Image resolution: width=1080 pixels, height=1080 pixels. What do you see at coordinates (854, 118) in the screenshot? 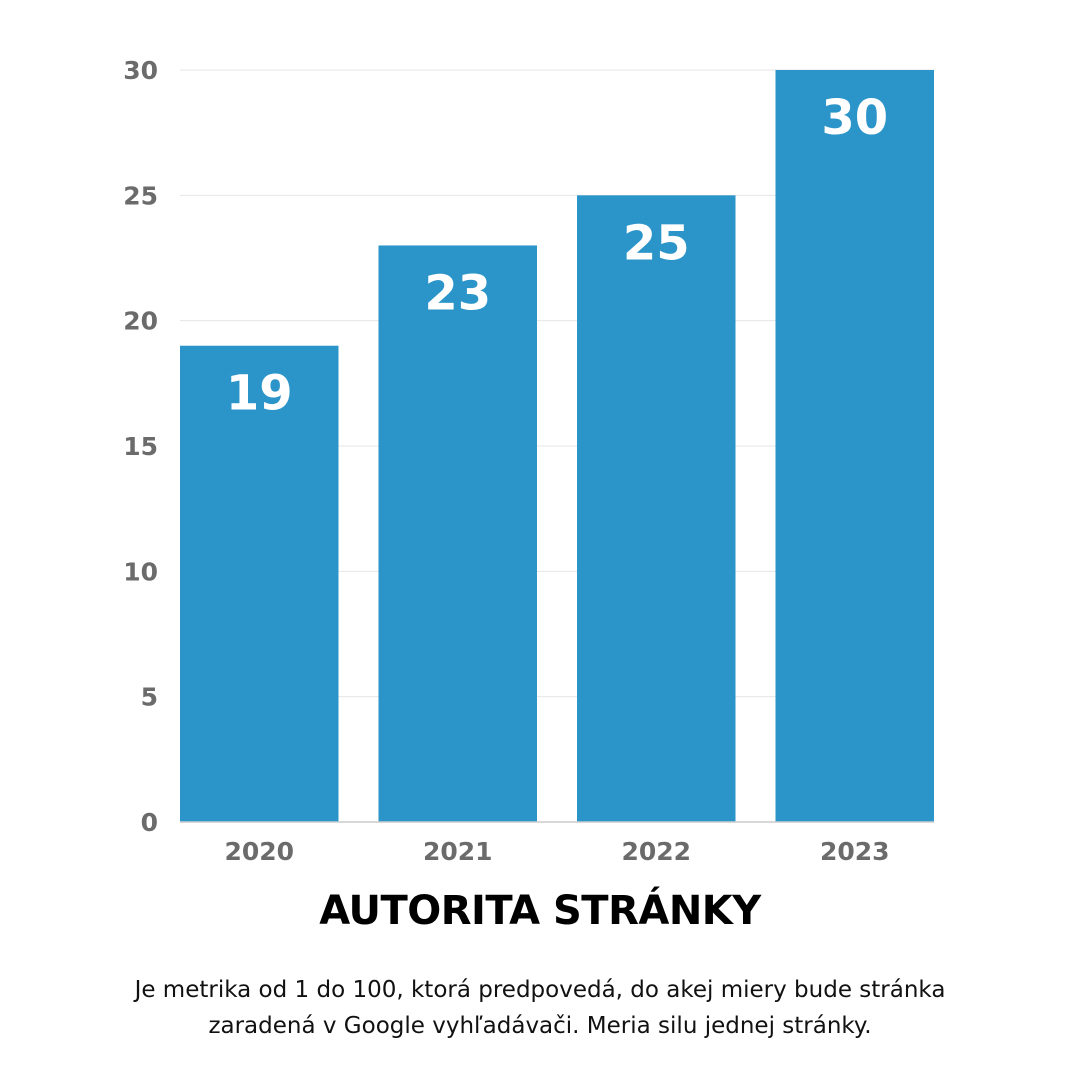
I see `data-label: 30` at bounding box center [854, 118].